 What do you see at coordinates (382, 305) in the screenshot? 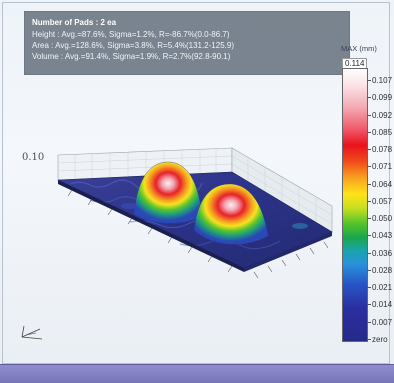
I see `colorbar-tick-label: 0.014` at bounding box center [382, 305].